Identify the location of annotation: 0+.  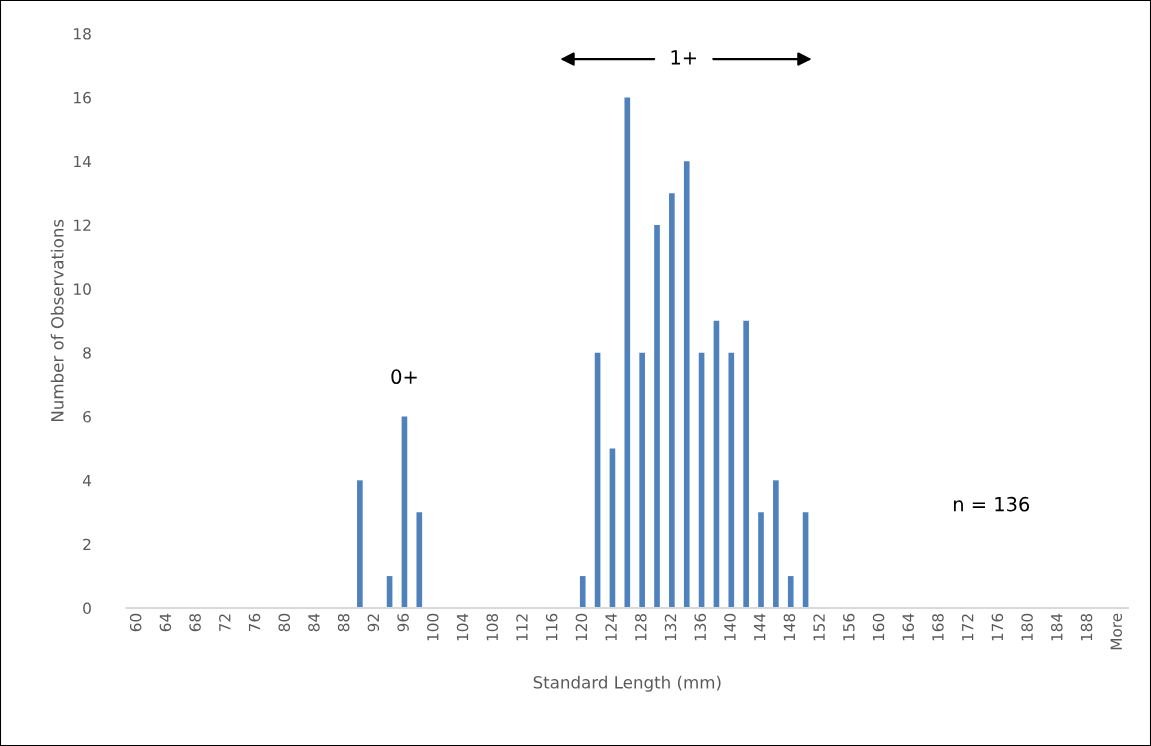
(404, 377).